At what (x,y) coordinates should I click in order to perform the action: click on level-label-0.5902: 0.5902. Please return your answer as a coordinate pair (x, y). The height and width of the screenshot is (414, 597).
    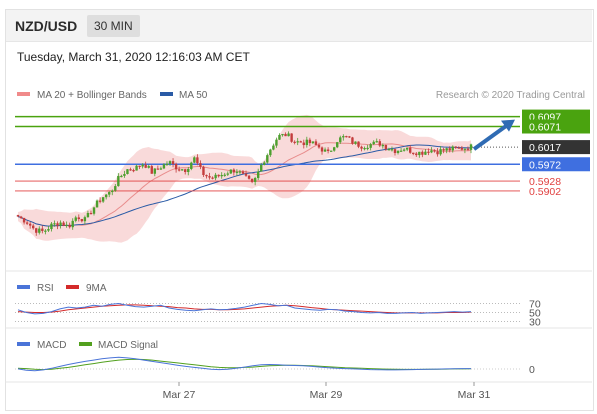
    Looking at the image, I should click on (545, 192).